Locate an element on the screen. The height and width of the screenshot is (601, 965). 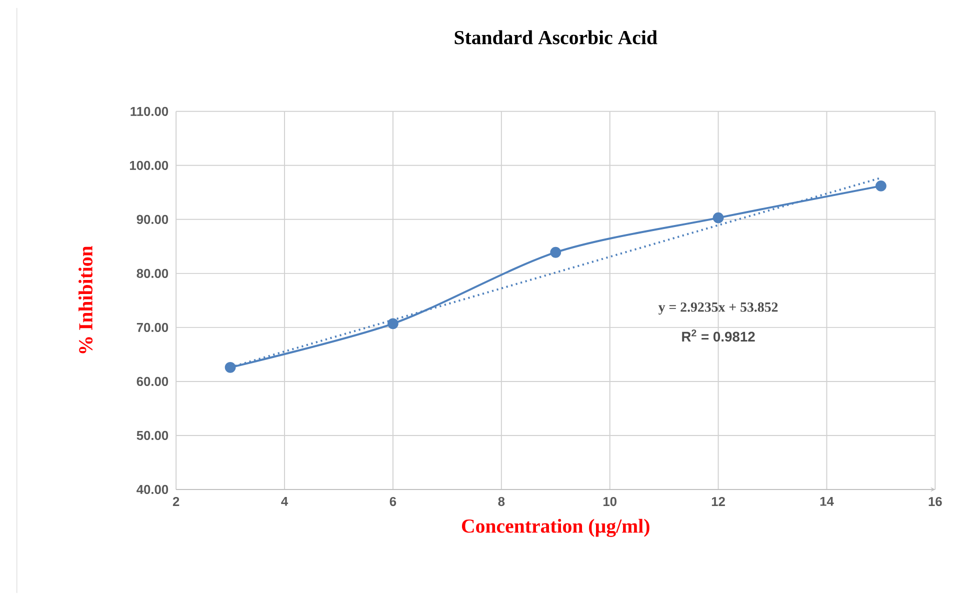
y-tick-label: 90.00 is located at coordinates (152, 219).